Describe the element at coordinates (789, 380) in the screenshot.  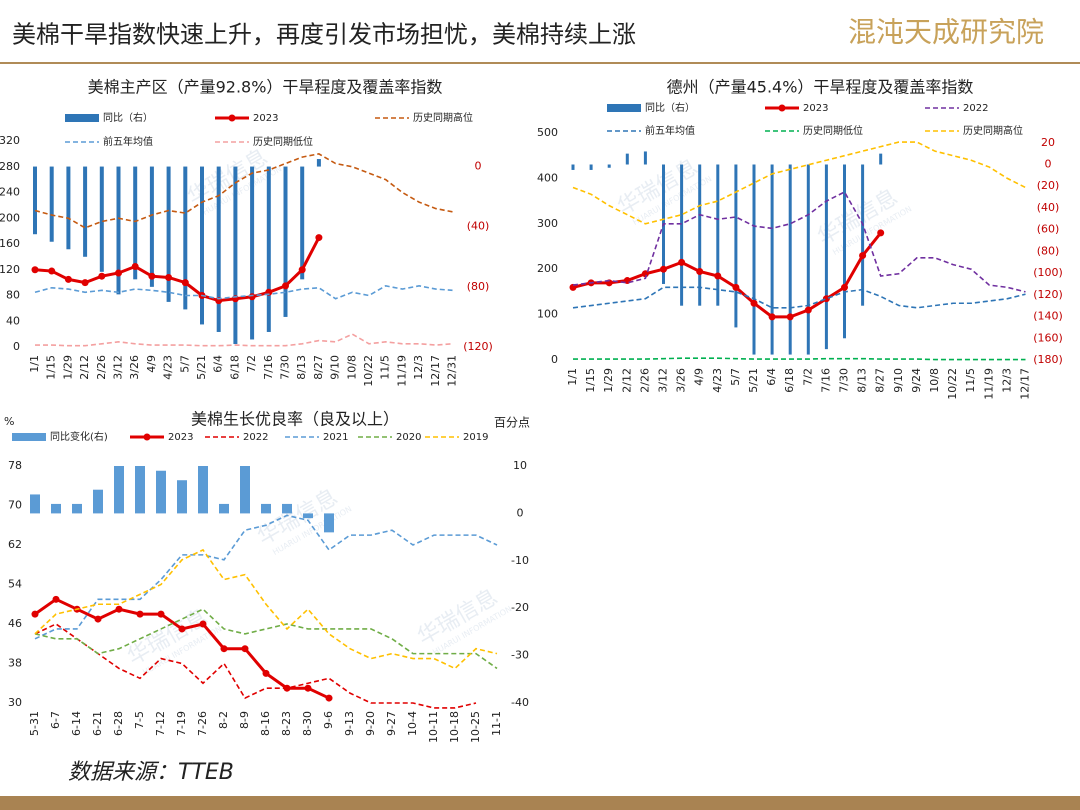
I see `x-tick-label: 6/18` at that location.